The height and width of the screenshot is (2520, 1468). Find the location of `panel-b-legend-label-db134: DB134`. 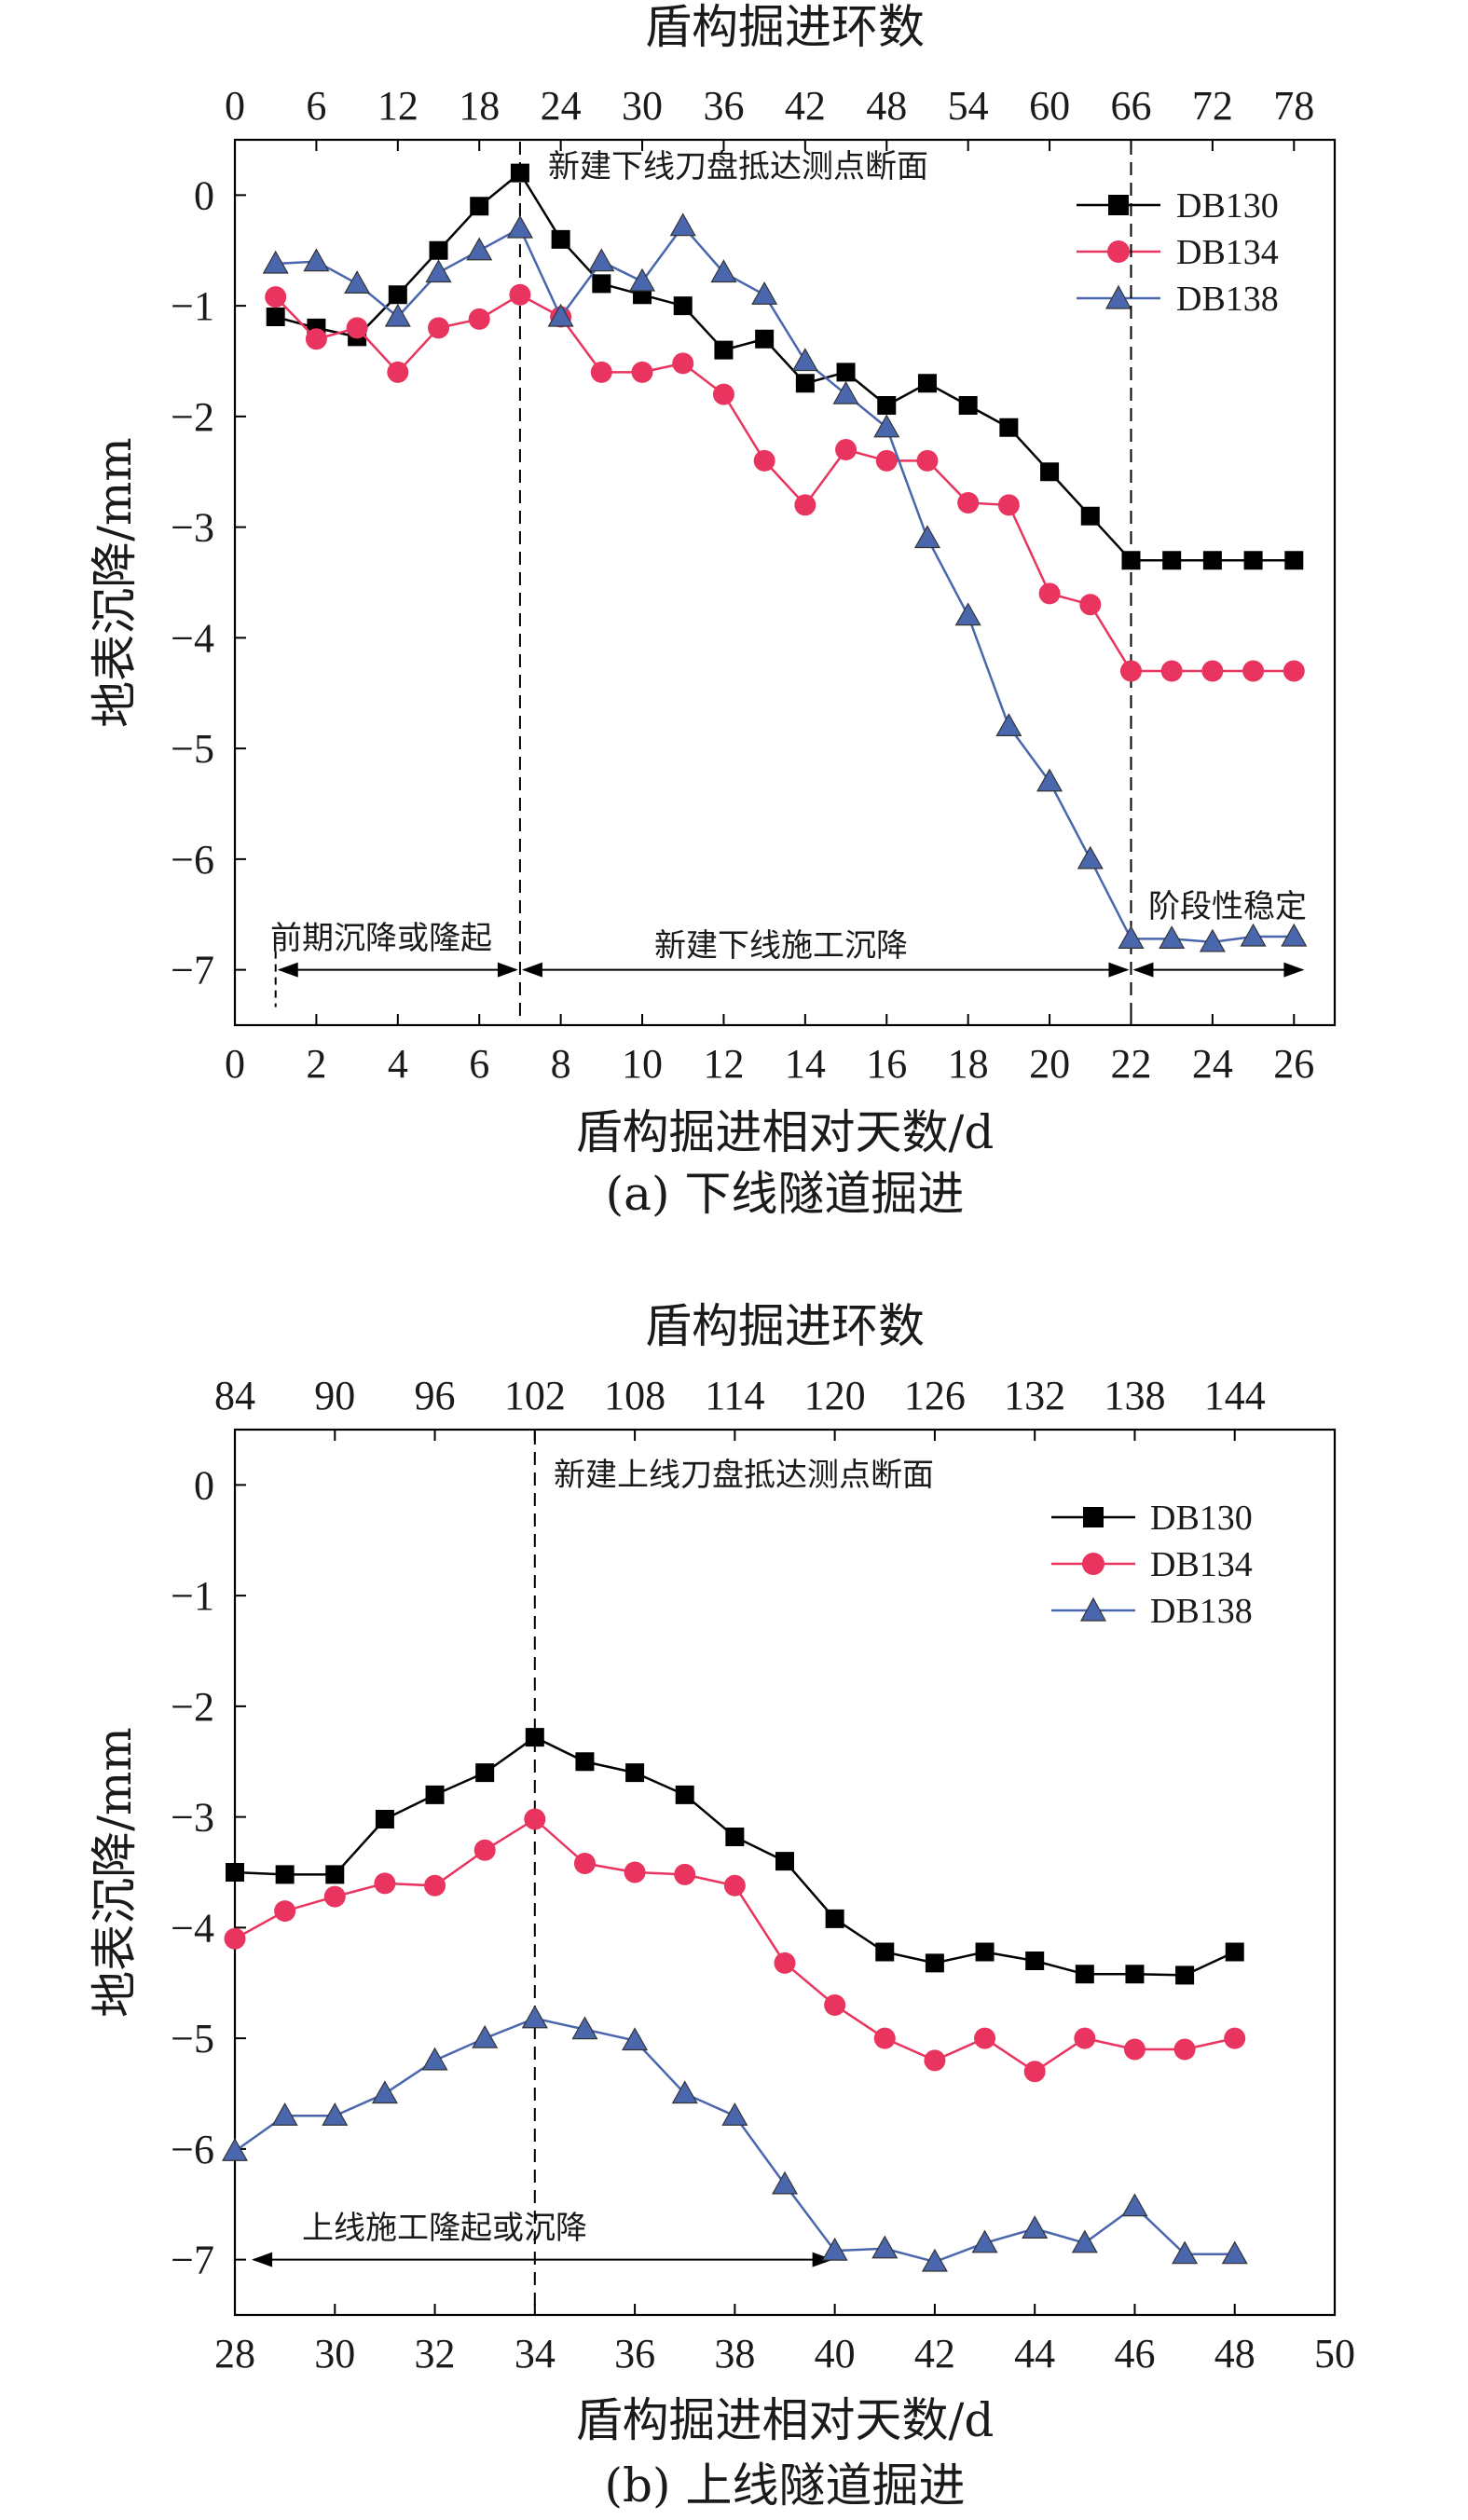

panel-b-legend-label-db134: DB134 is located at coordinates (1201, 1564).